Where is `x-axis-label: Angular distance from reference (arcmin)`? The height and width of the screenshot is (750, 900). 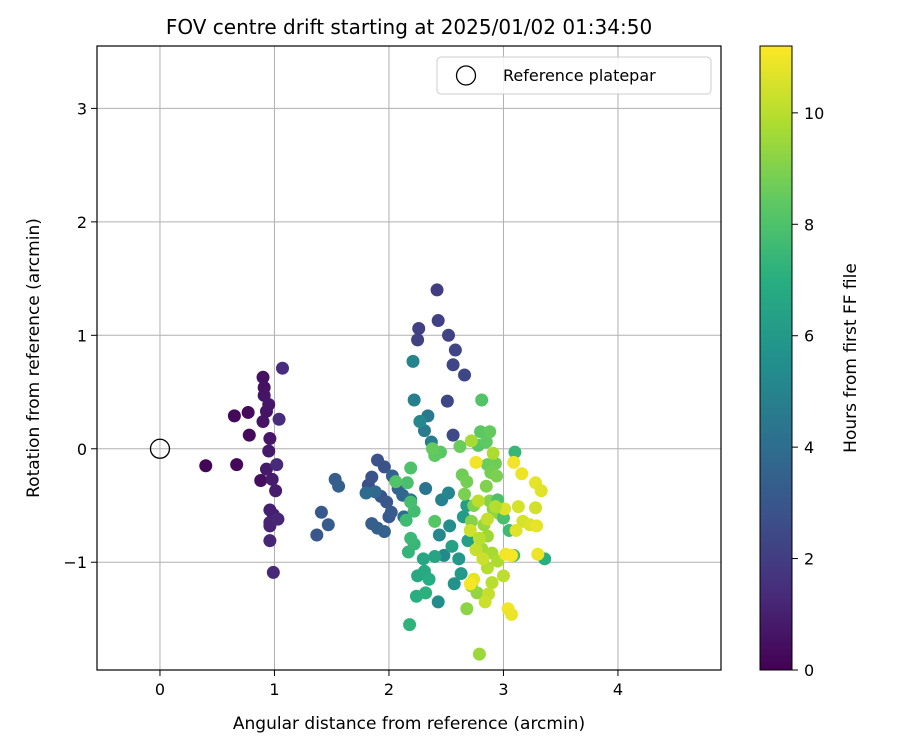 x-axis-label: Angular distance from reference (arcmin) is located at coordinates (409, 724).